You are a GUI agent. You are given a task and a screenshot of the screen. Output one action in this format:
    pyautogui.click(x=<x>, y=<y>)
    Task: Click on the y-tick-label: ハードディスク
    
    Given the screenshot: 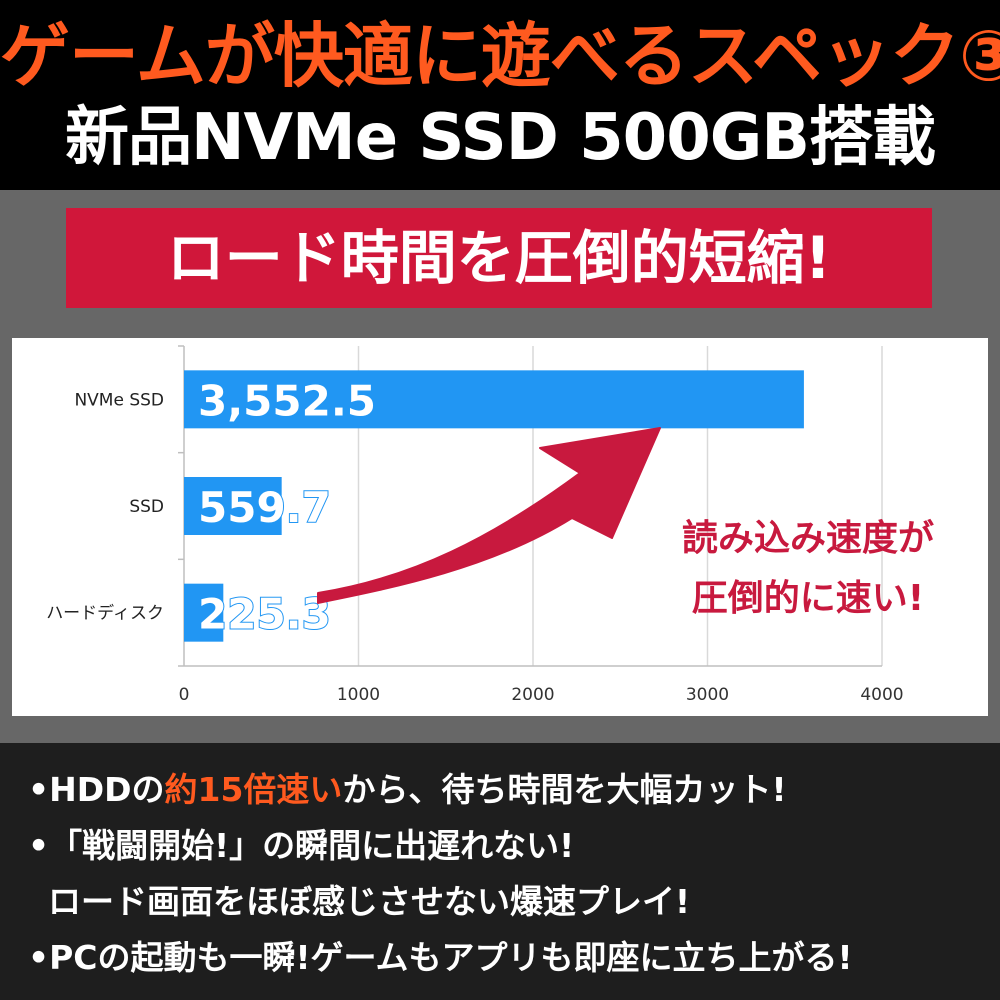 What is the action you would take?
    pyautogui.click(x=105, y=613)
    